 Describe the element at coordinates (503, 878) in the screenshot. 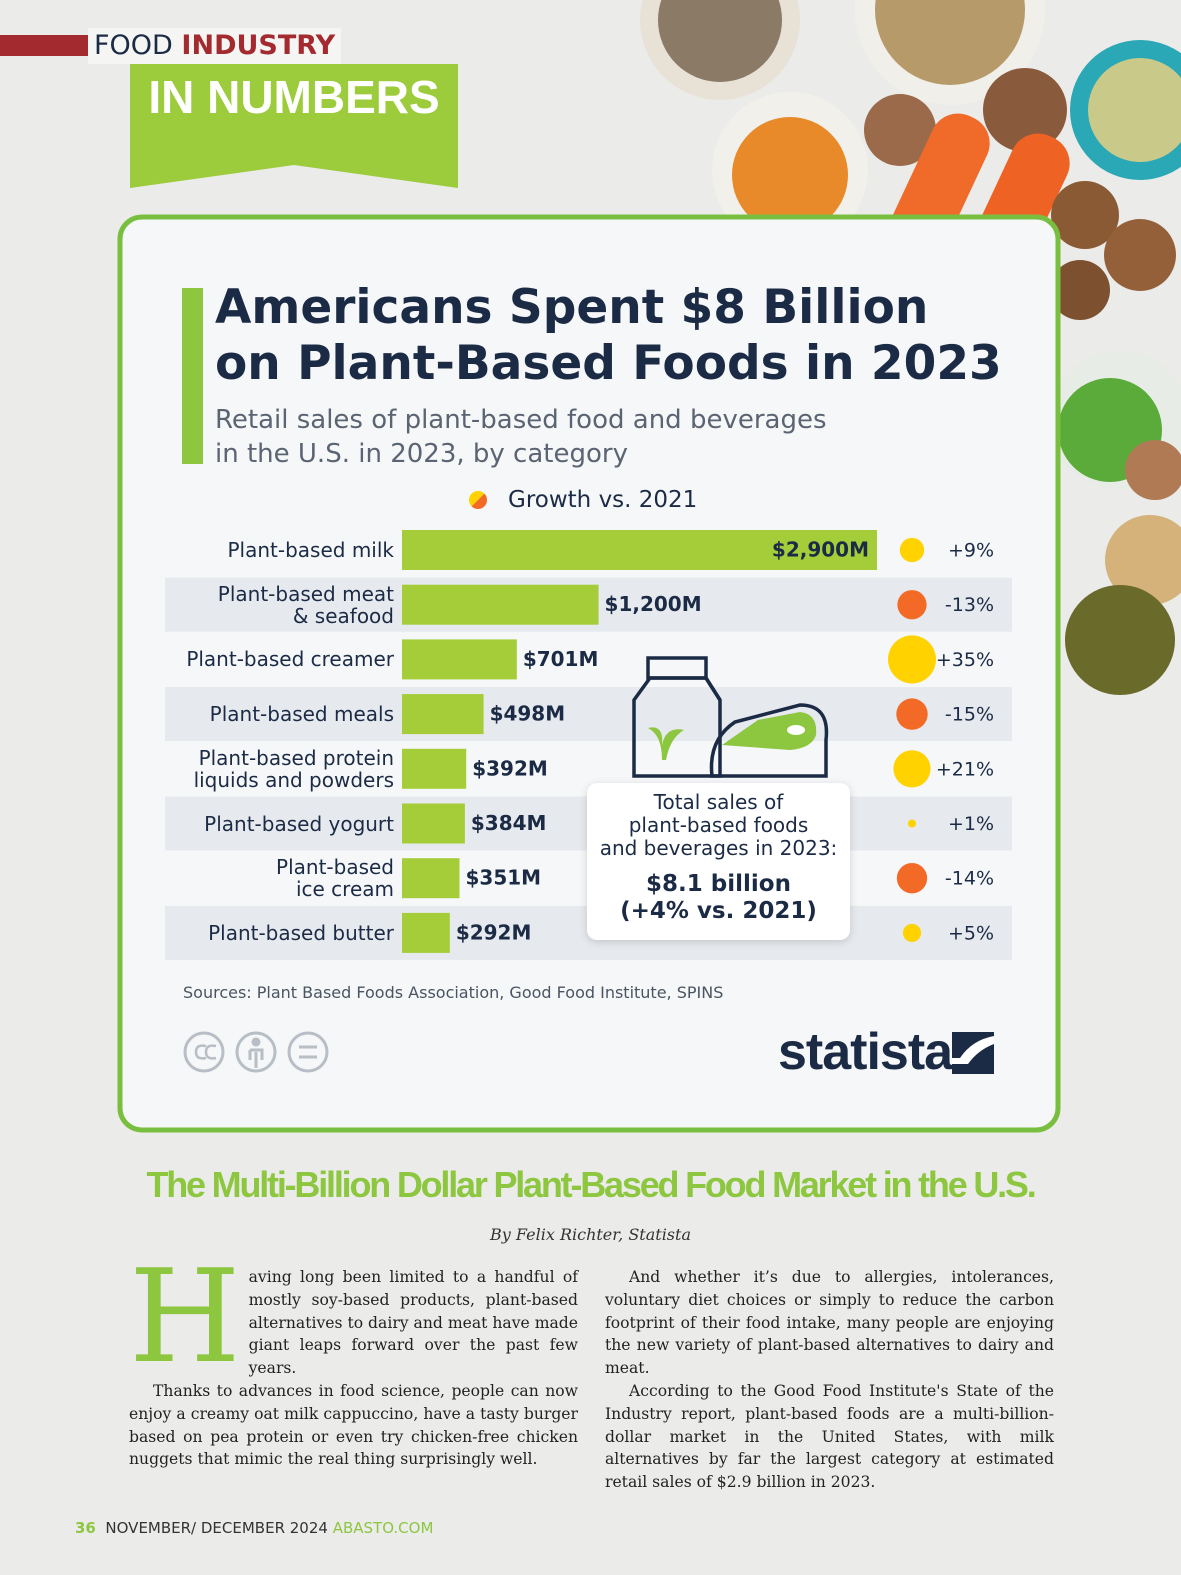

I see `value-label: $351M` at that location.